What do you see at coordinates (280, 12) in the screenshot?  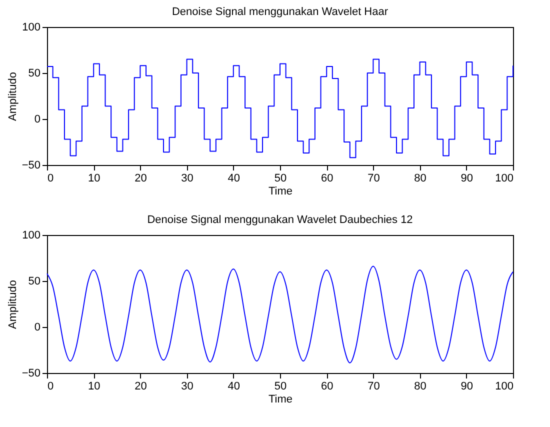 I see `chart-title: Denoise Signal menggunakan Wavelet Haar` at bounding box center [280, 12].